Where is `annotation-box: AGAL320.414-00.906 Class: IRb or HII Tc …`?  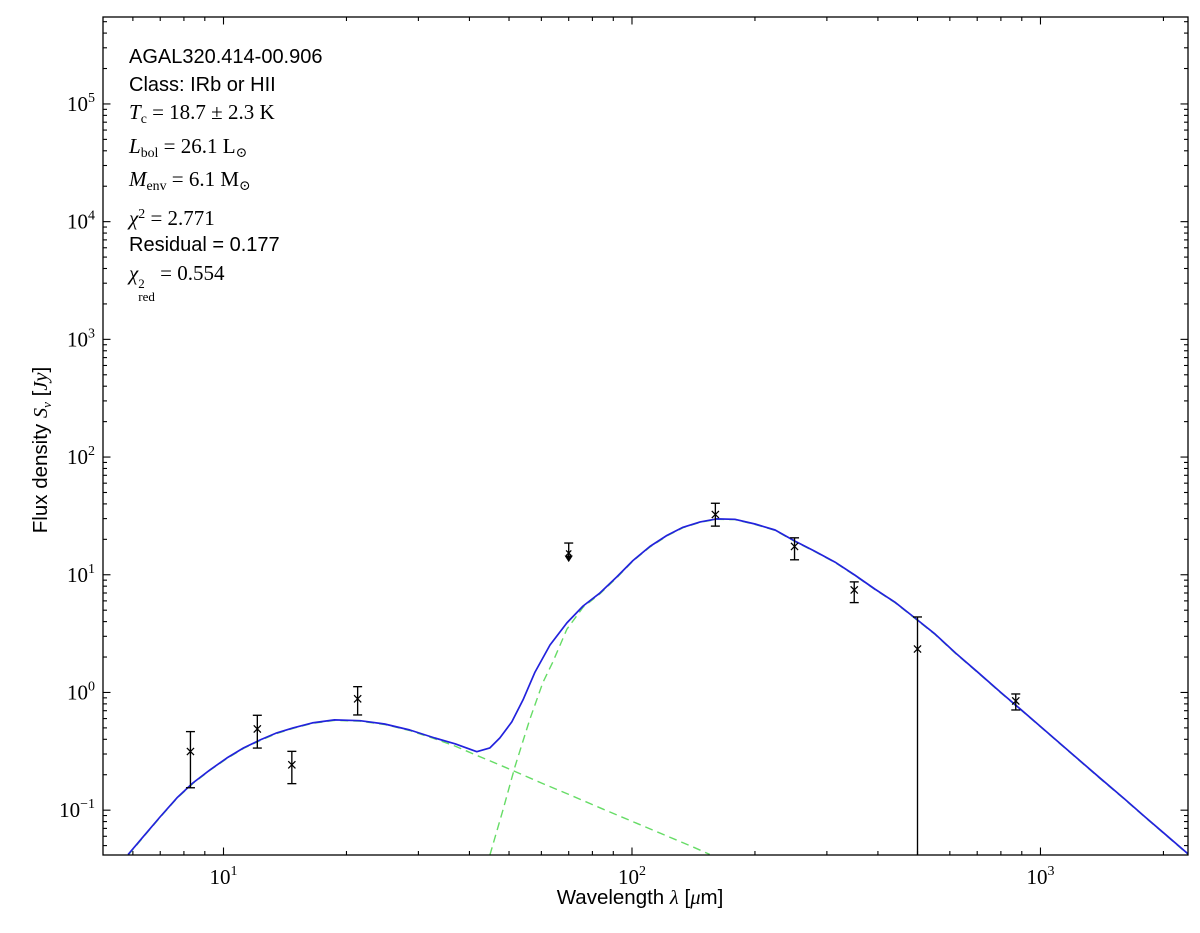
annotation-box: AGAL320.414-00.906 Class: IRb or HII Tc … is located at coordinates (226, 174).